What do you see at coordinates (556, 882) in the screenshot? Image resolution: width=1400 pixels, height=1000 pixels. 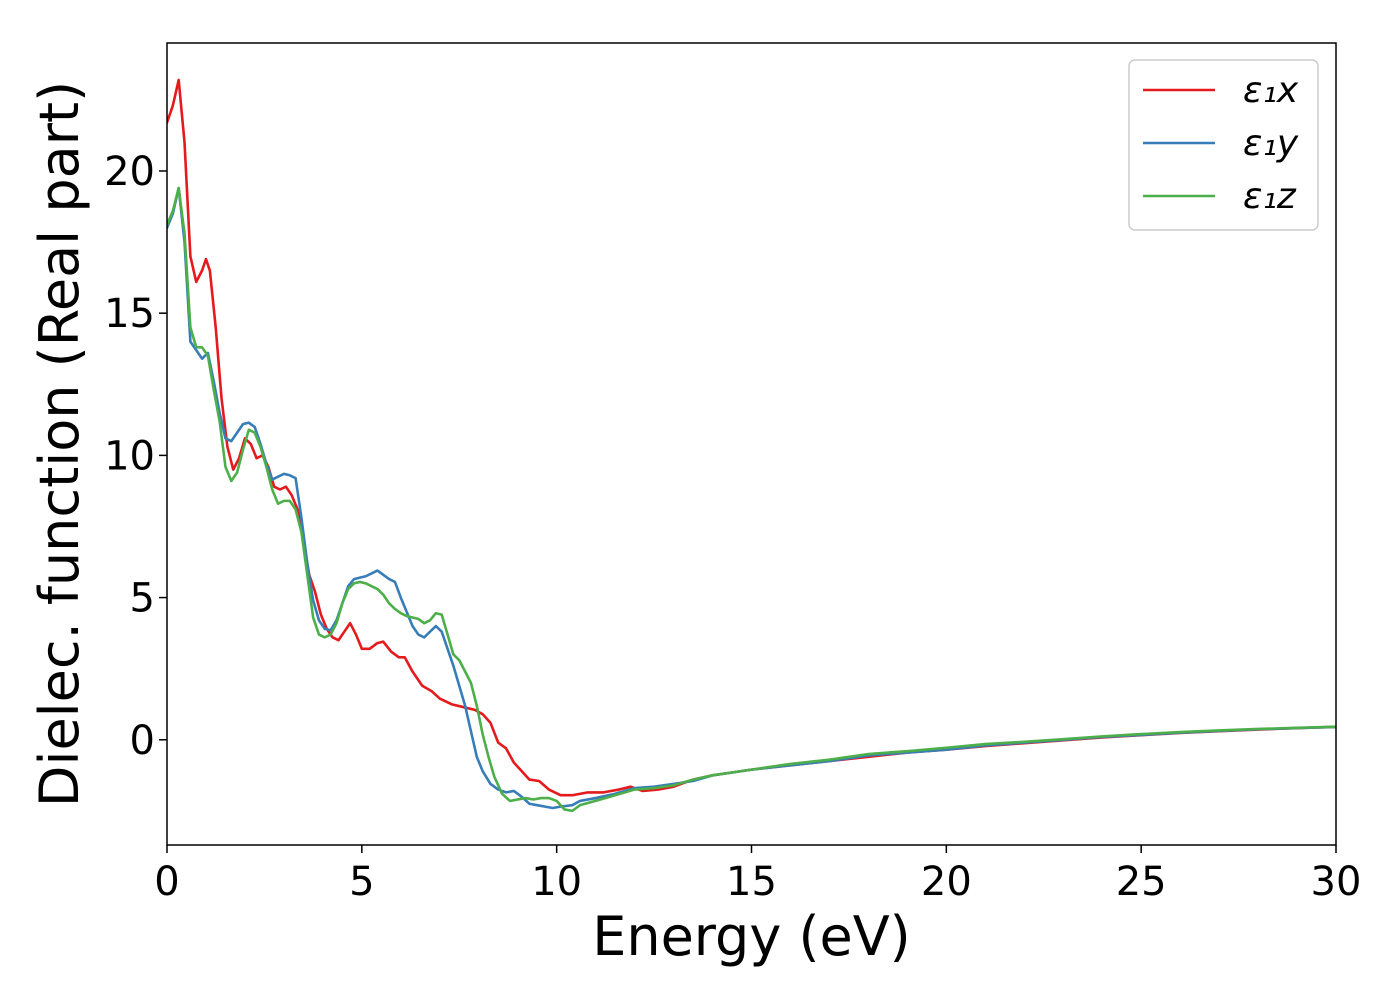 I see `x-tick-label: 10` at bounding box center [556, 882].